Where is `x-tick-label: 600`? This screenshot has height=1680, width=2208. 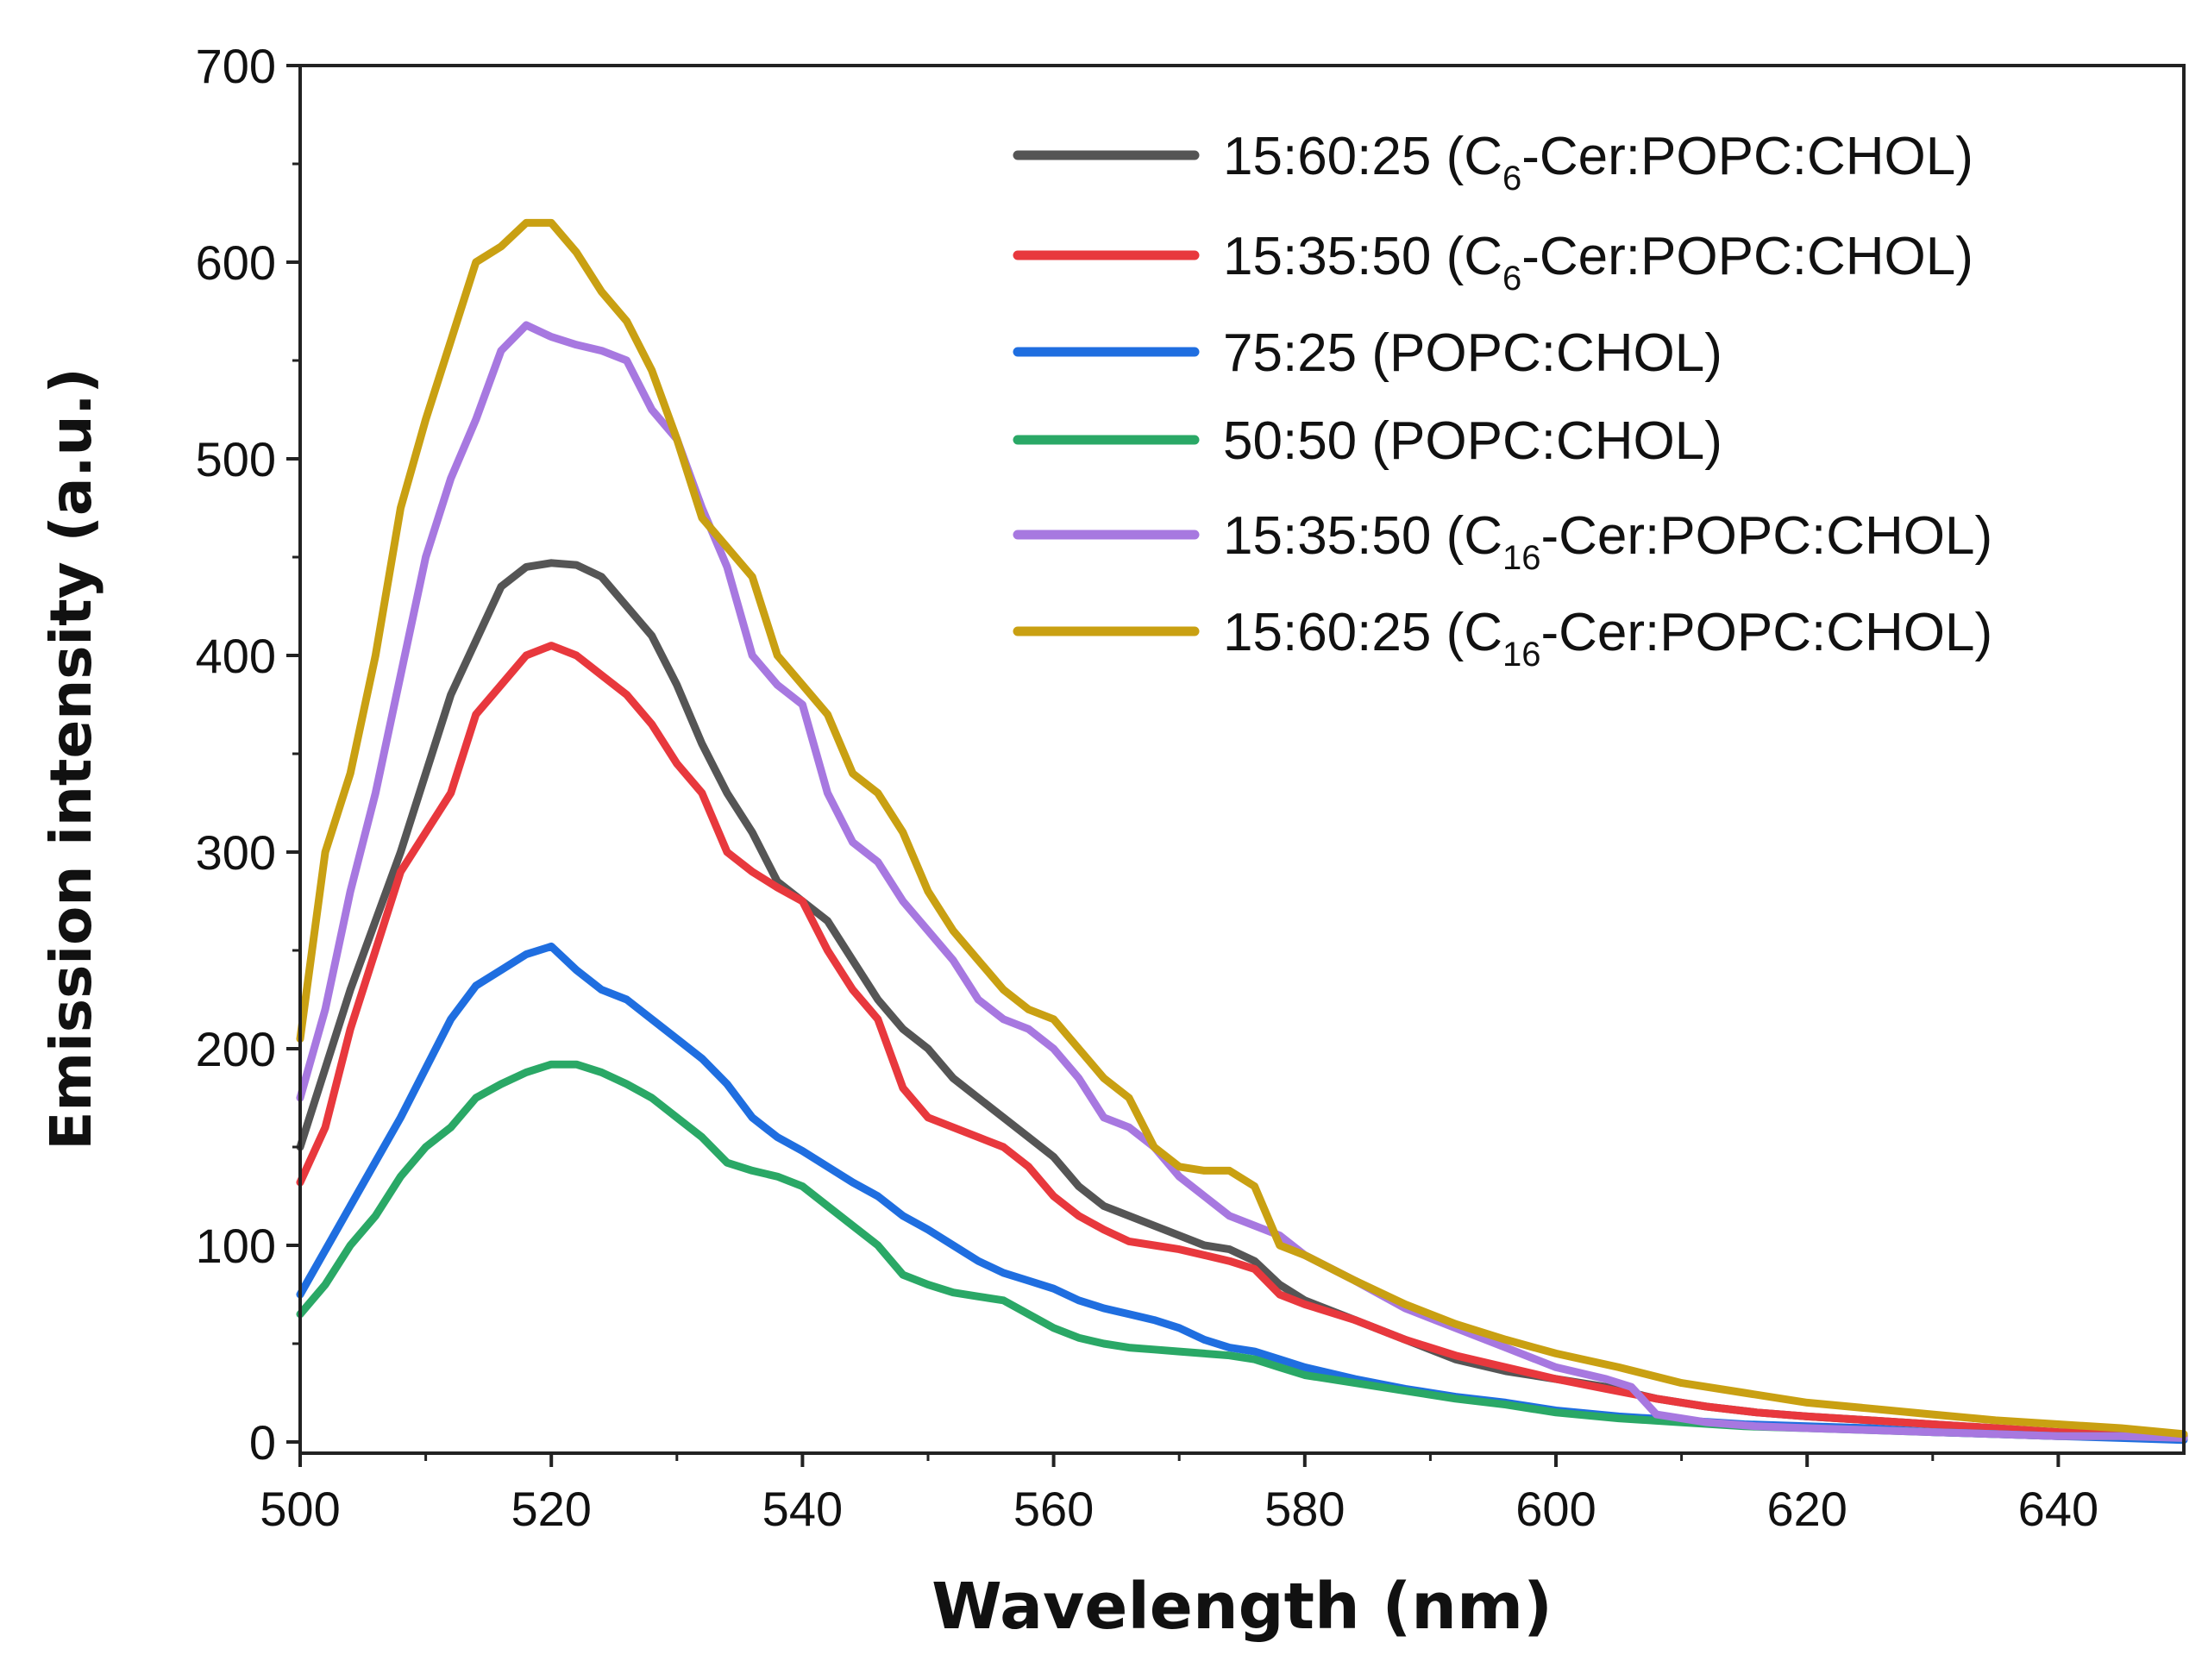 x-tick-label: 600 is located at coordinates (1555, 1509).